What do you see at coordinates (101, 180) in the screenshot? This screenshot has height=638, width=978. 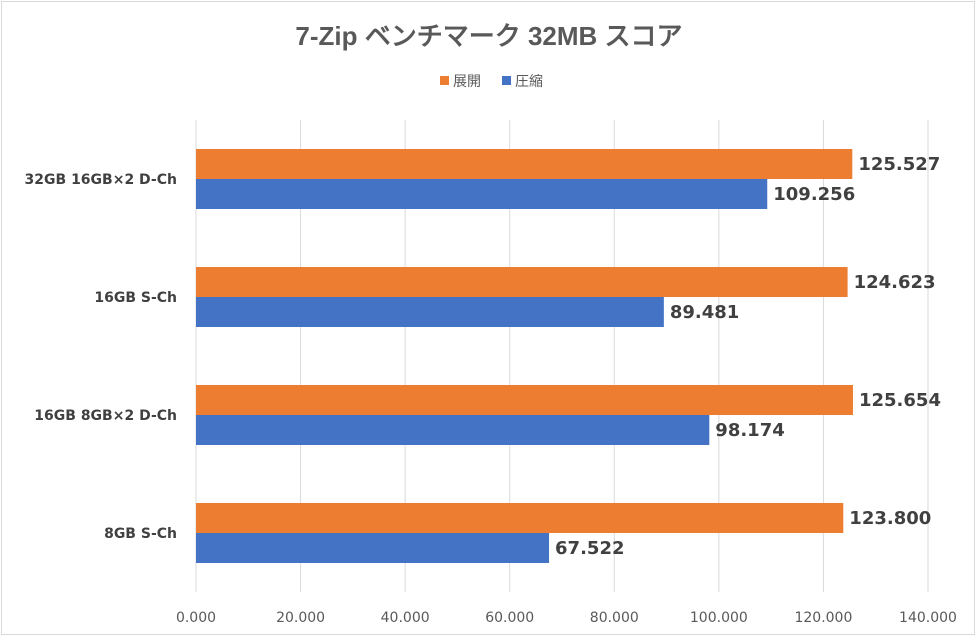 I see `category-label: 32GB 16GB×2 D-Ch` at bounding box center [101, 180].